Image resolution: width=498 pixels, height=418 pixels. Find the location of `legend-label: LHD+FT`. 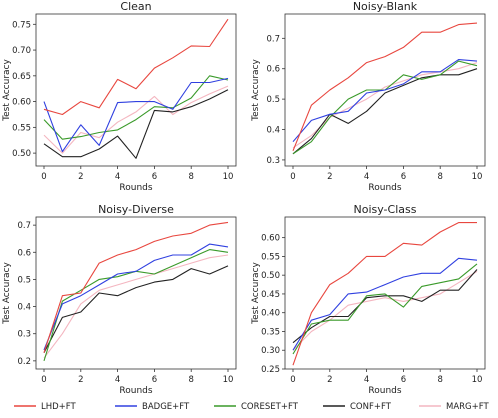

legend-label: LHD+FT is located at coordinates (59, 407).